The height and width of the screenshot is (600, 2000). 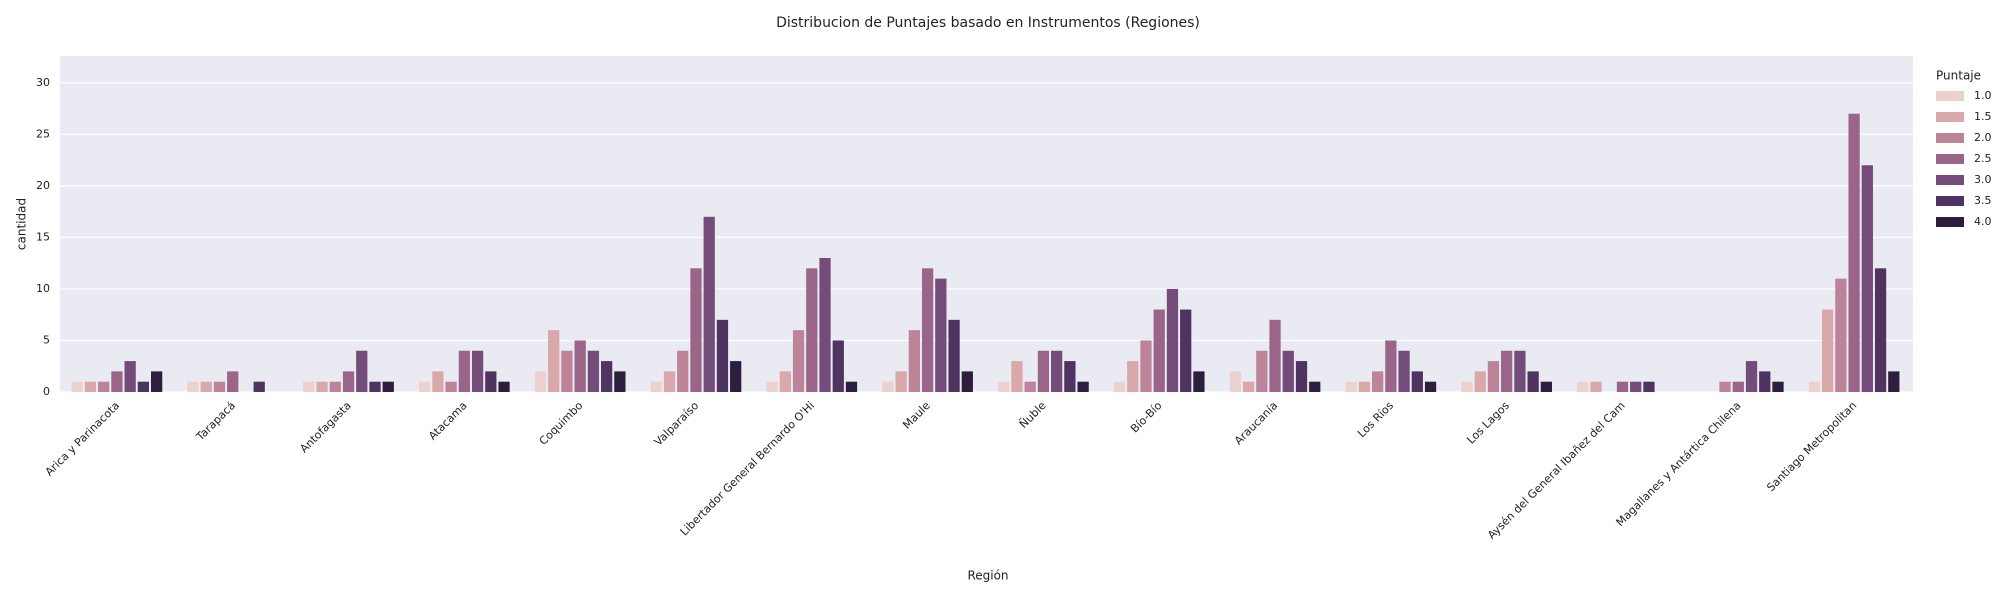 What do you see at coordinates (1256, 423) in the screenshot?
I see `x-tick-label: Araucanía` at bounding box center [1256, 423].